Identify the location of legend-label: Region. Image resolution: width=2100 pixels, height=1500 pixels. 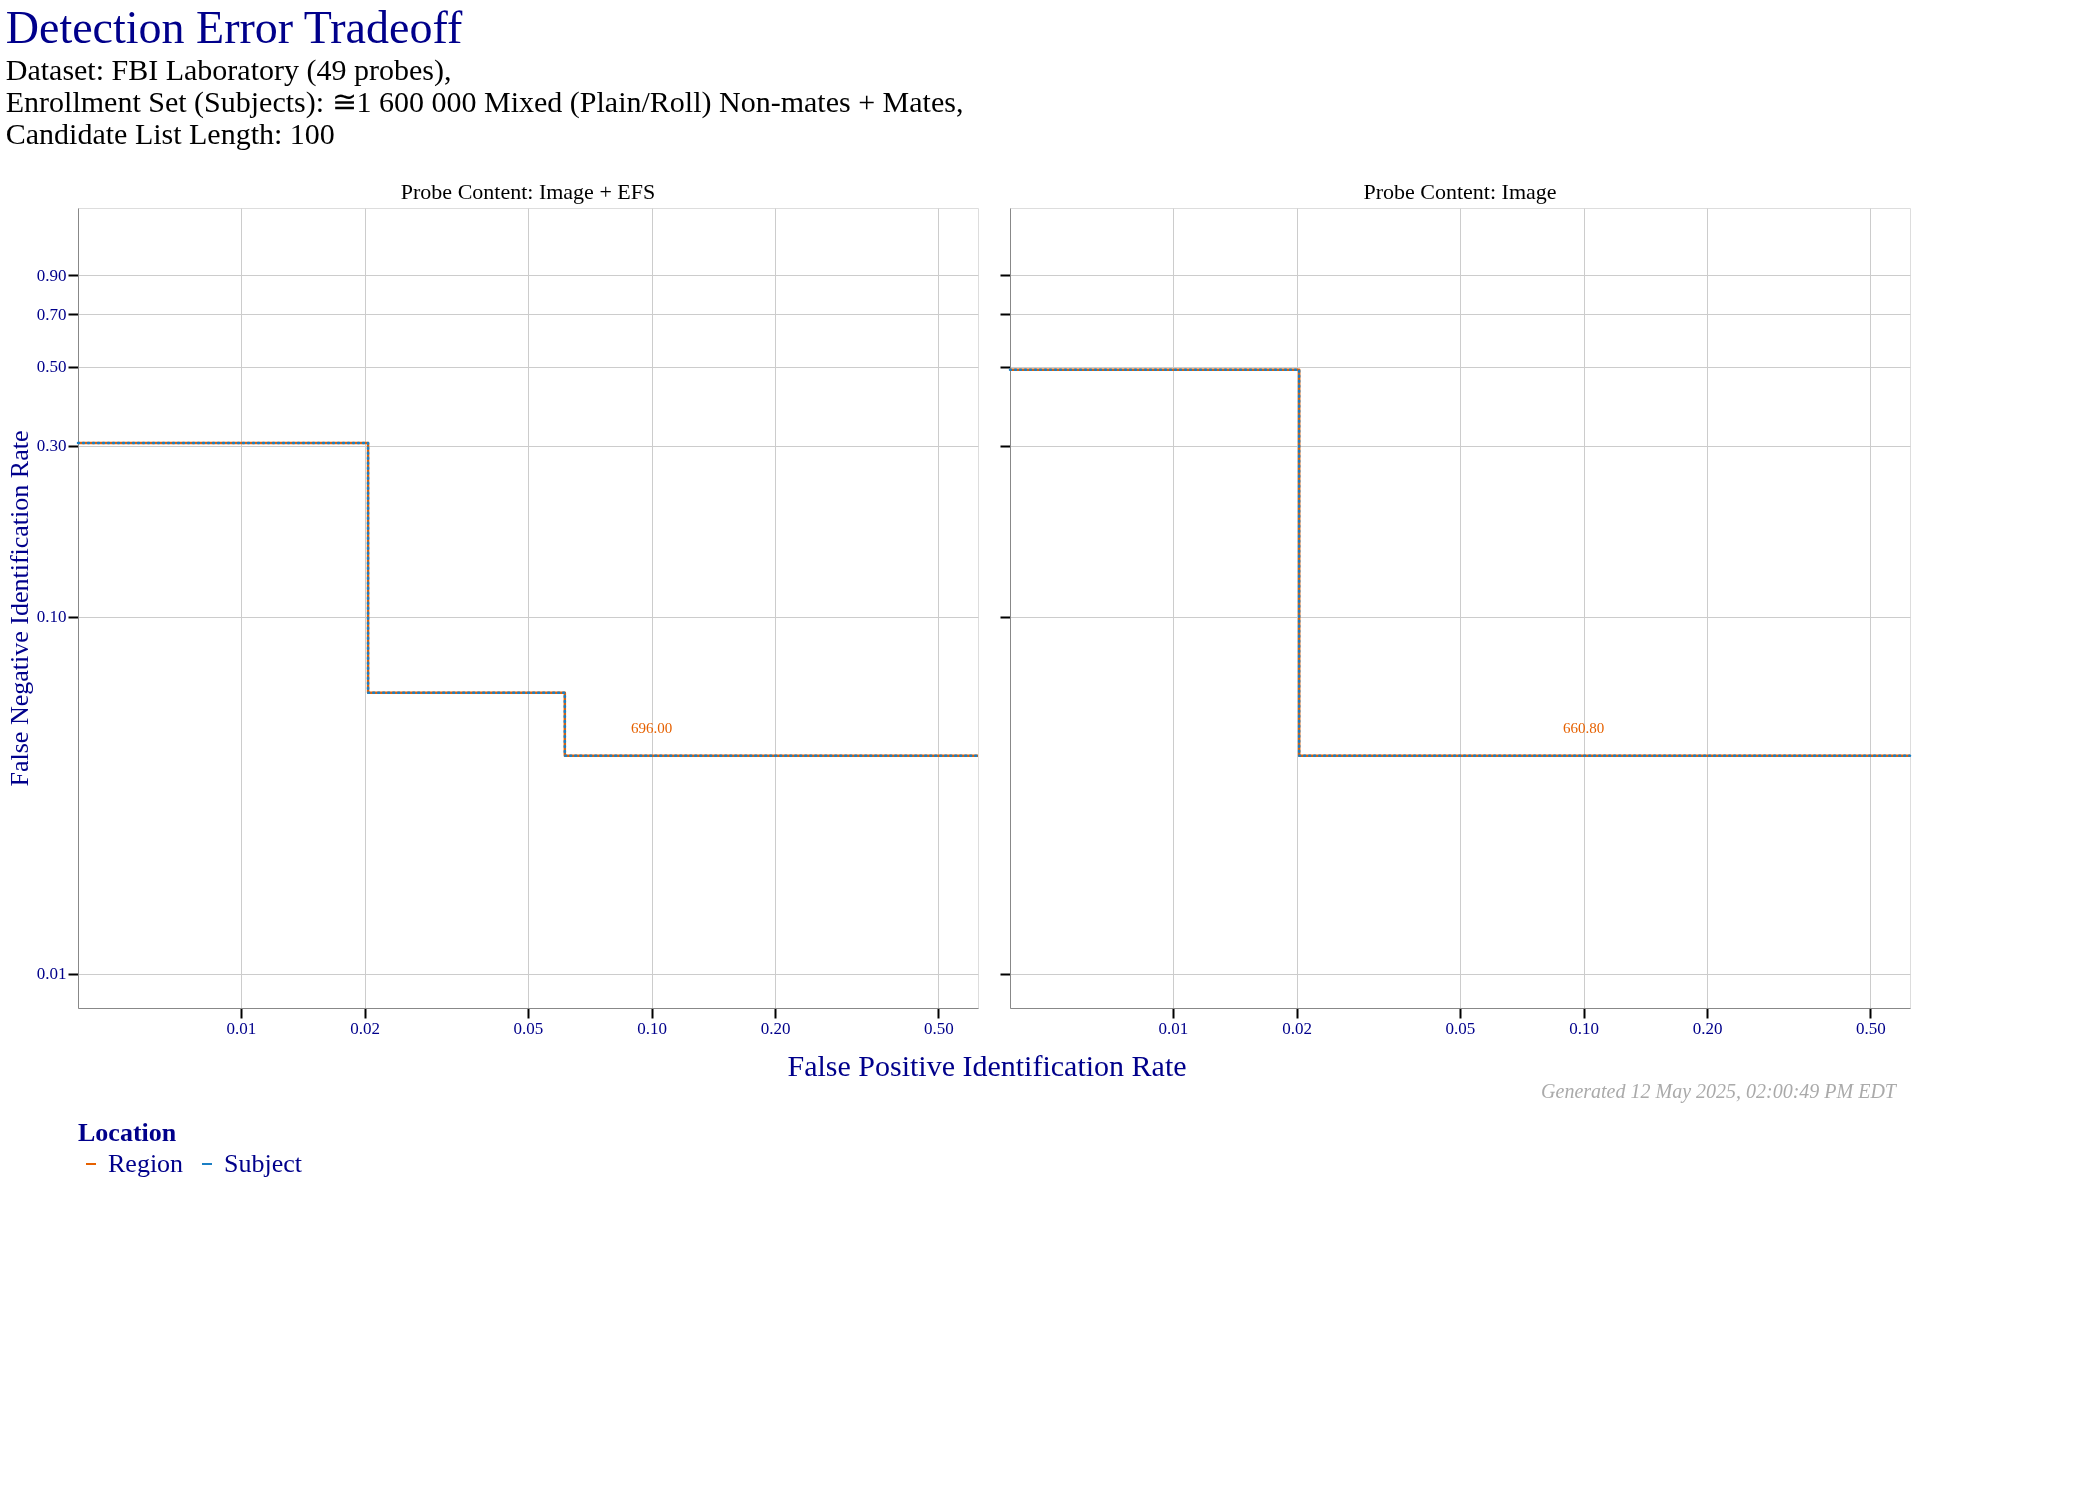
(146, 1163).